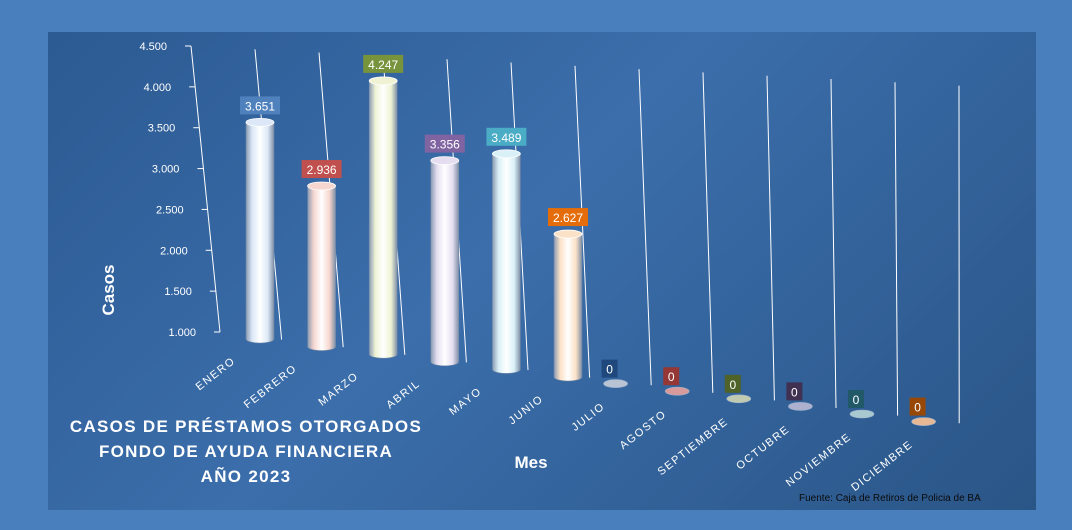 This screenshot has height=530, width=1072. I want to click on y-tick-label: 3.500, so click(162, 129).